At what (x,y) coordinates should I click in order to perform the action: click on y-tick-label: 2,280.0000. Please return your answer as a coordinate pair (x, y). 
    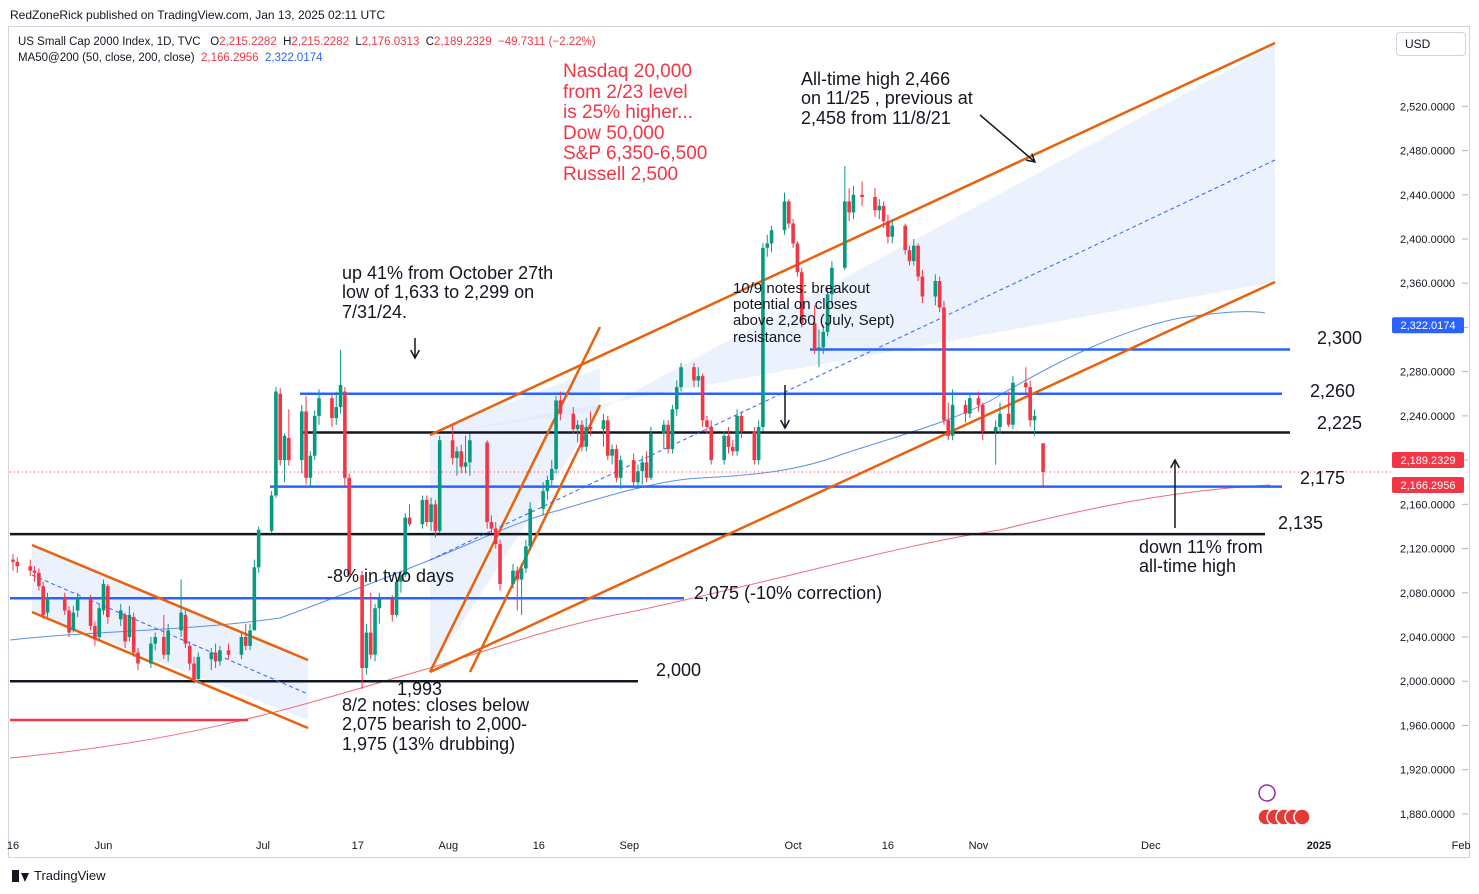
    Looking at the image, I should click on (1427, 373).